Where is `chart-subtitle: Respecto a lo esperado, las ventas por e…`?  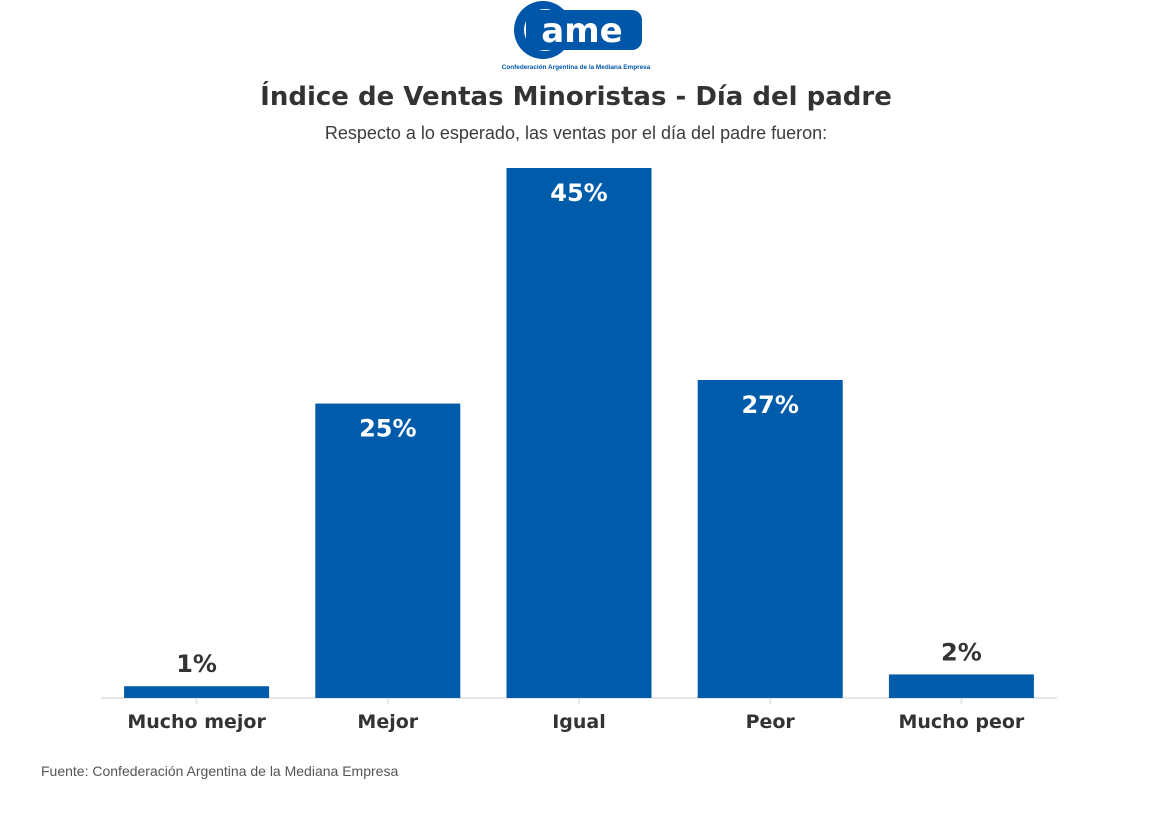
chart-subtitle: Respecto a lo esperado, las ventas por e… is located at coordinates (576, 133).